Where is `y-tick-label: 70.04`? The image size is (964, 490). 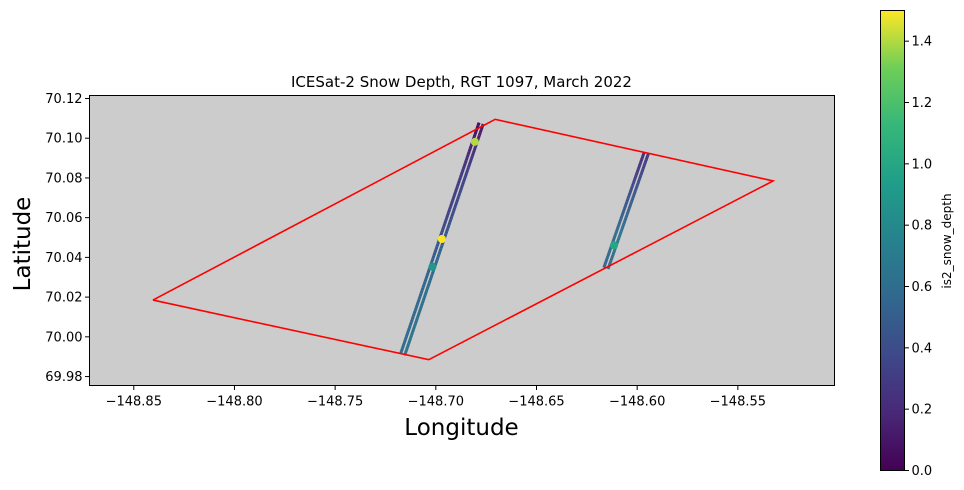
y-tick-label: 70.04 is located at coordinates (63, 258).